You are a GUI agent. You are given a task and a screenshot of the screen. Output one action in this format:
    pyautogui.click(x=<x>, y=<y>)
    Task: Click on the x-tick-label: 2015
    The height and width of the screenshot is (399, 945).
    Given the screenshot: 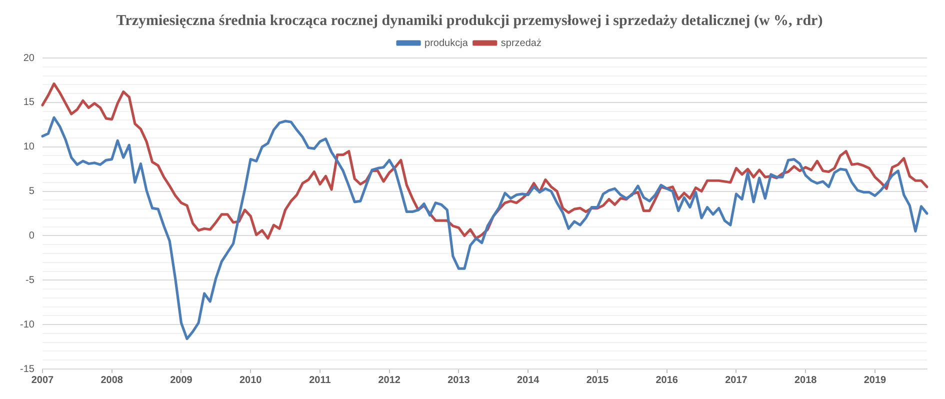 What is the action you would take?
    pyautogui.click(x=598, y=380)
    